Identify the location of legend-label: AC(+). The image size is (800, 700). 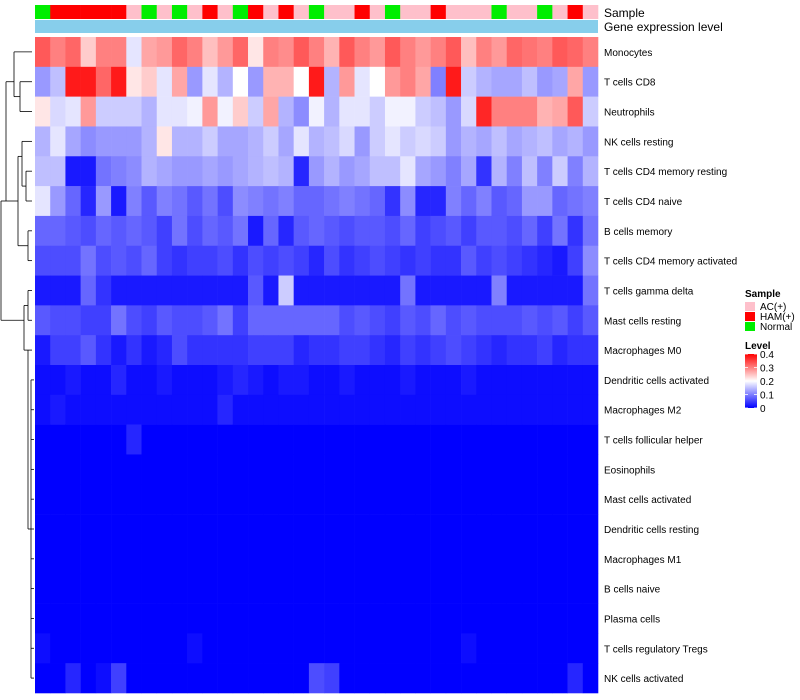
(773, 307).